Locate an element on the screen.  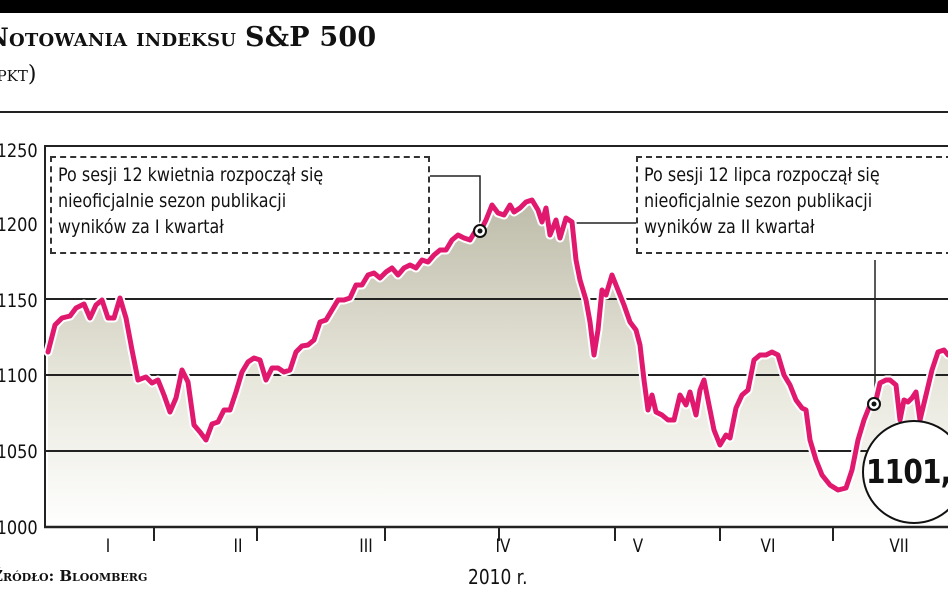
y-tick-1050: 1050 is located at coordinates (19, 452).